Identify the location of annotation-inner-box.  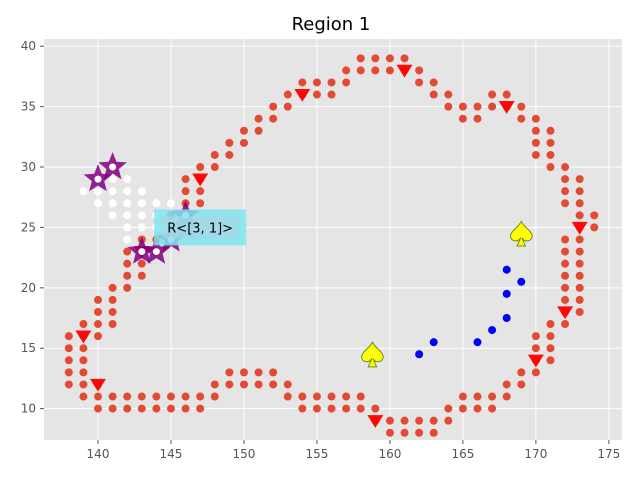
(200, 227).